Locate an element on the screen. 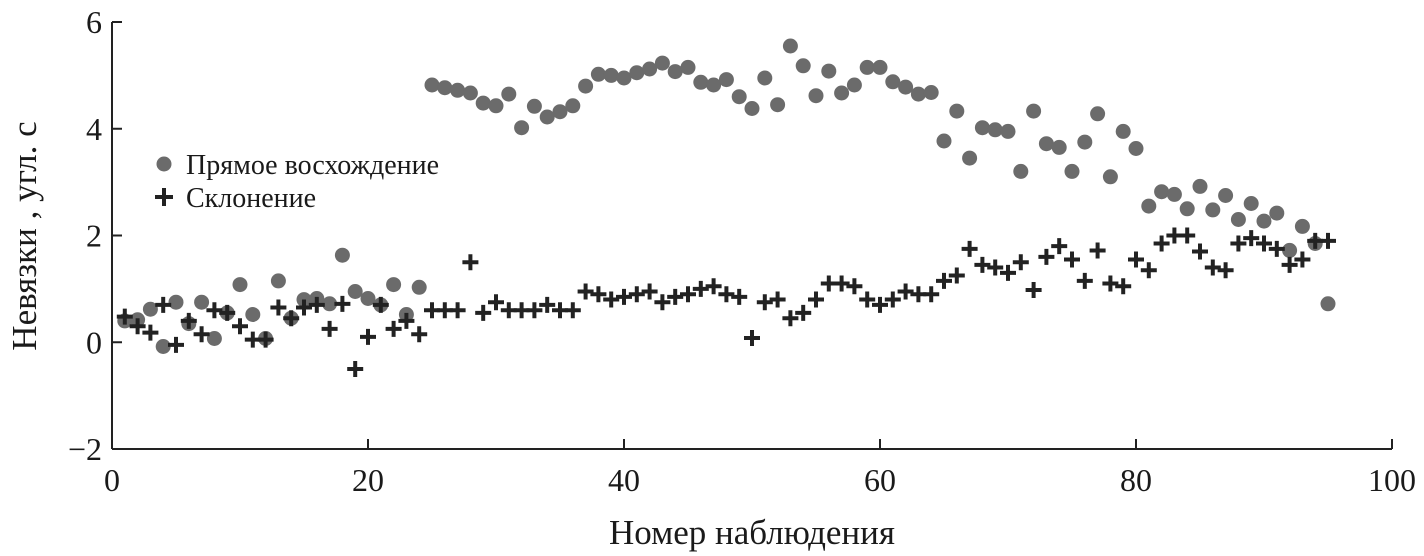  legend-circle-marker-icon is located at coordinates (164, 164).